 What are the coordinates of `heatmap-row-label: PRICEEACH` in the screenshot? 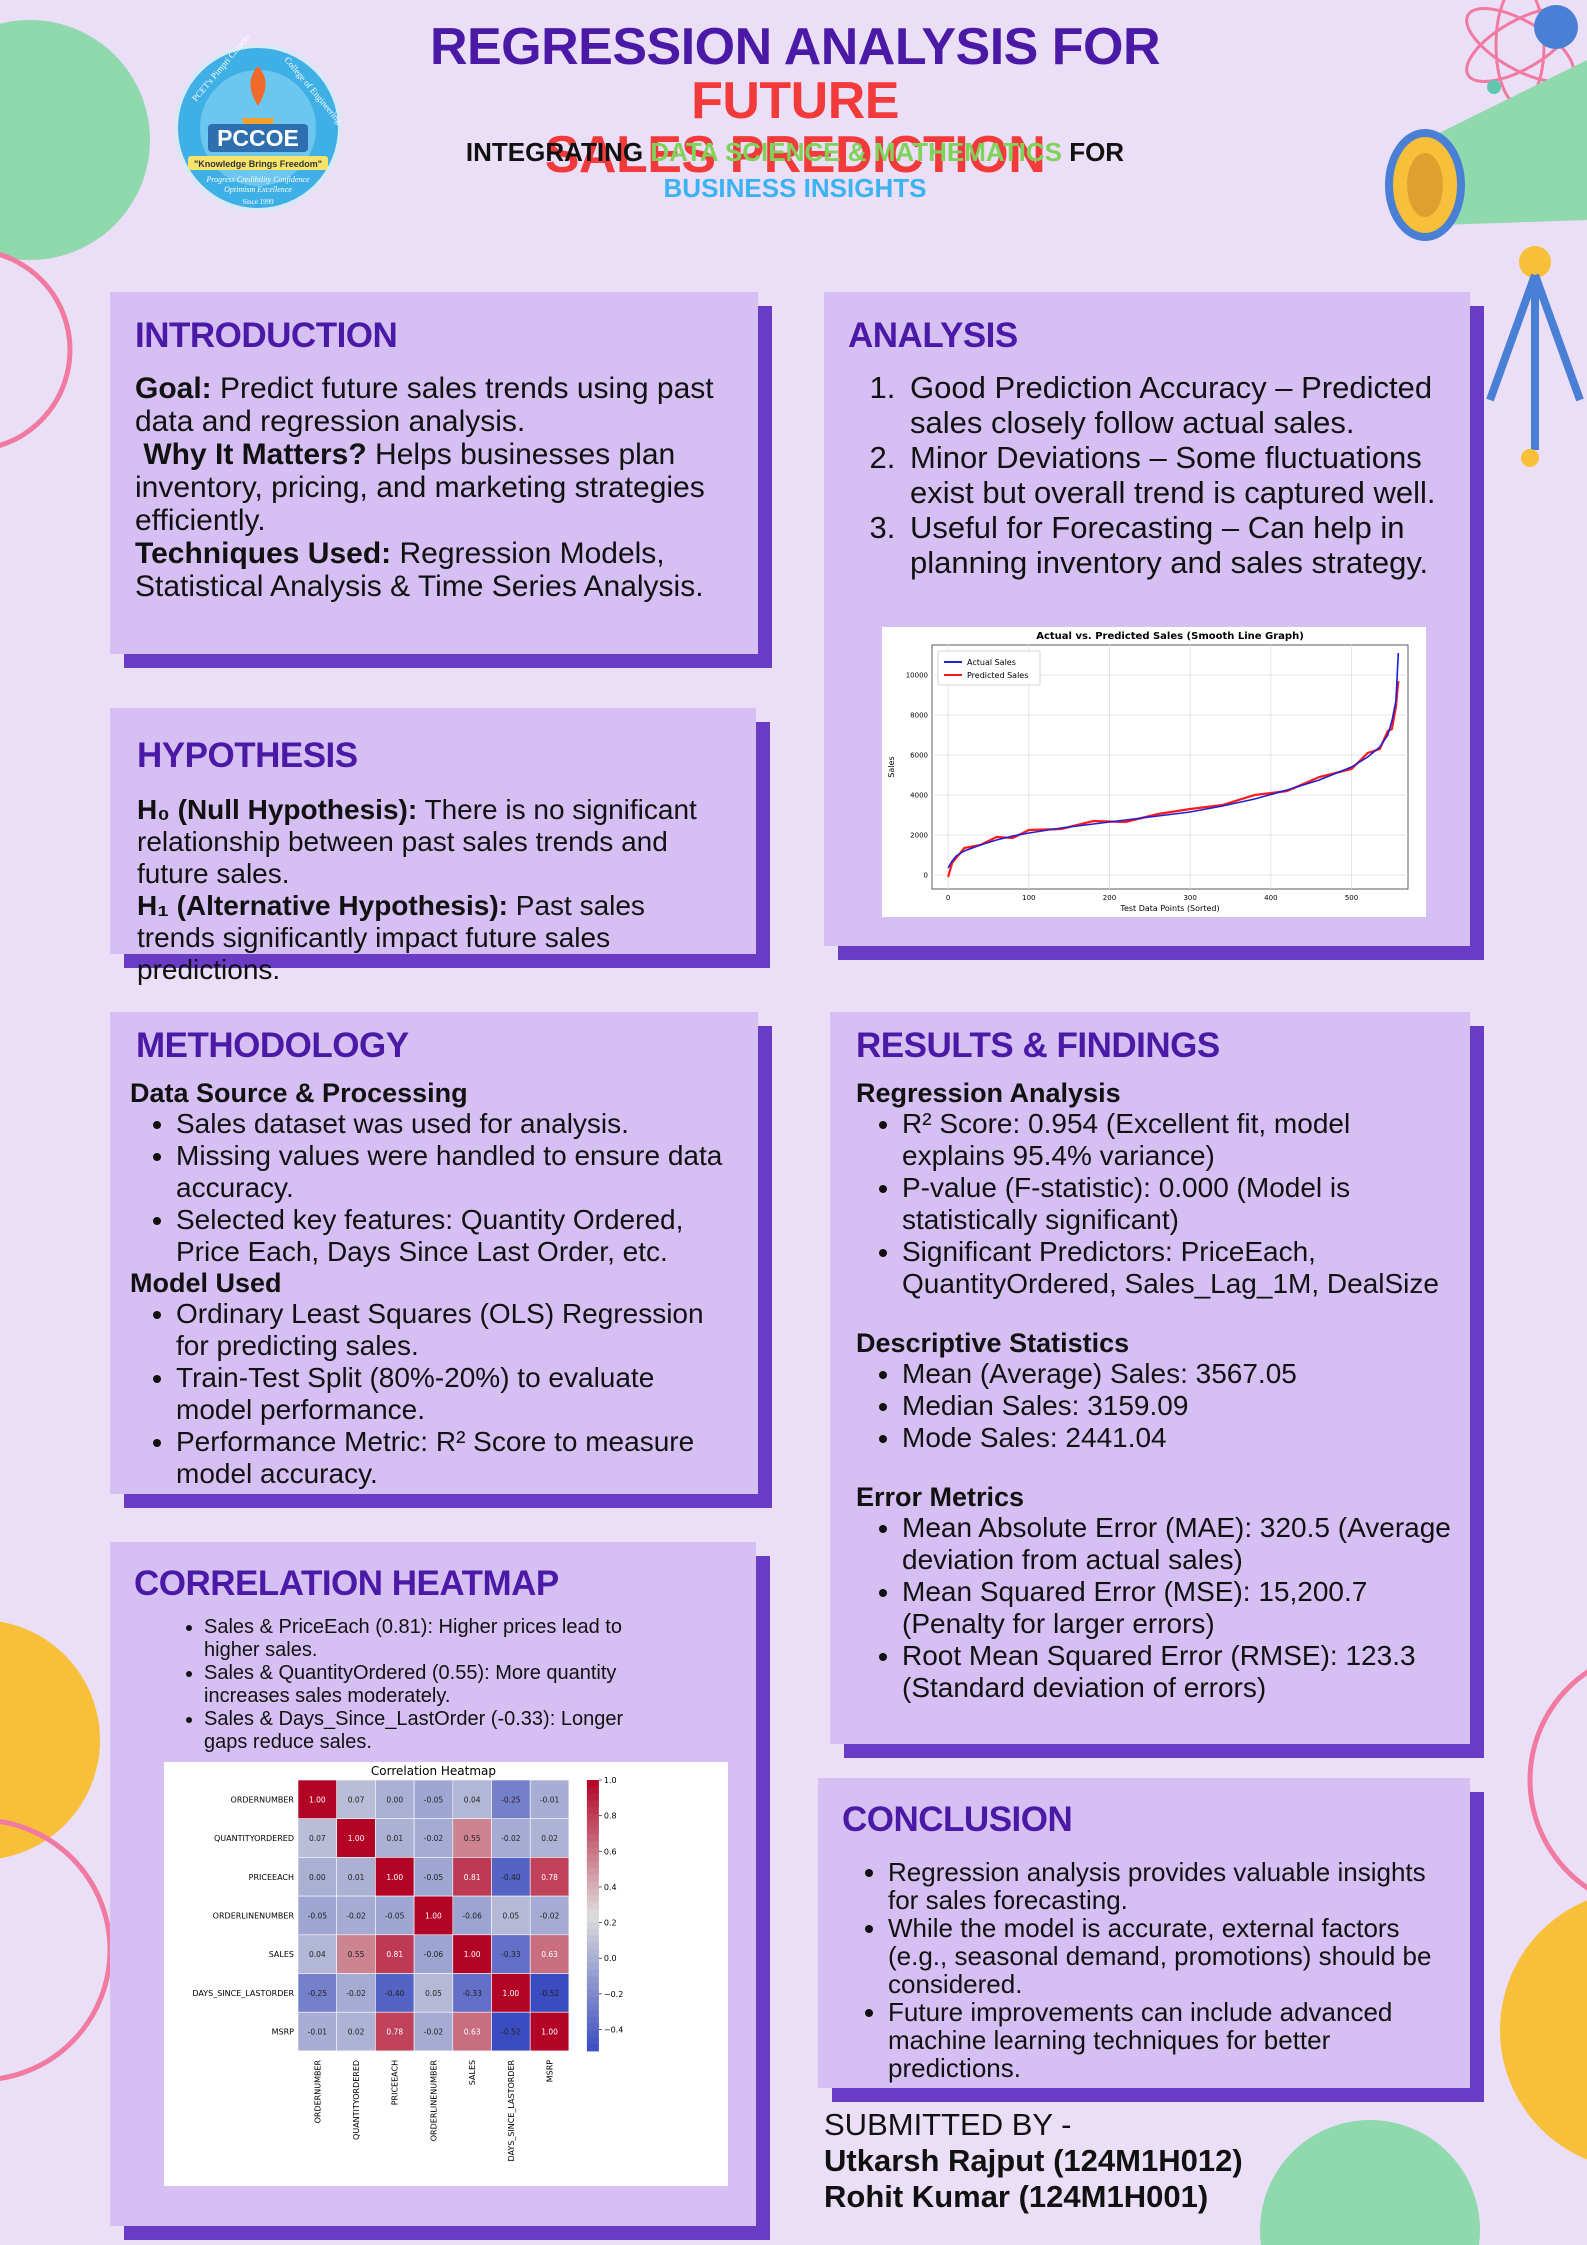 It's located at (271, 1877).